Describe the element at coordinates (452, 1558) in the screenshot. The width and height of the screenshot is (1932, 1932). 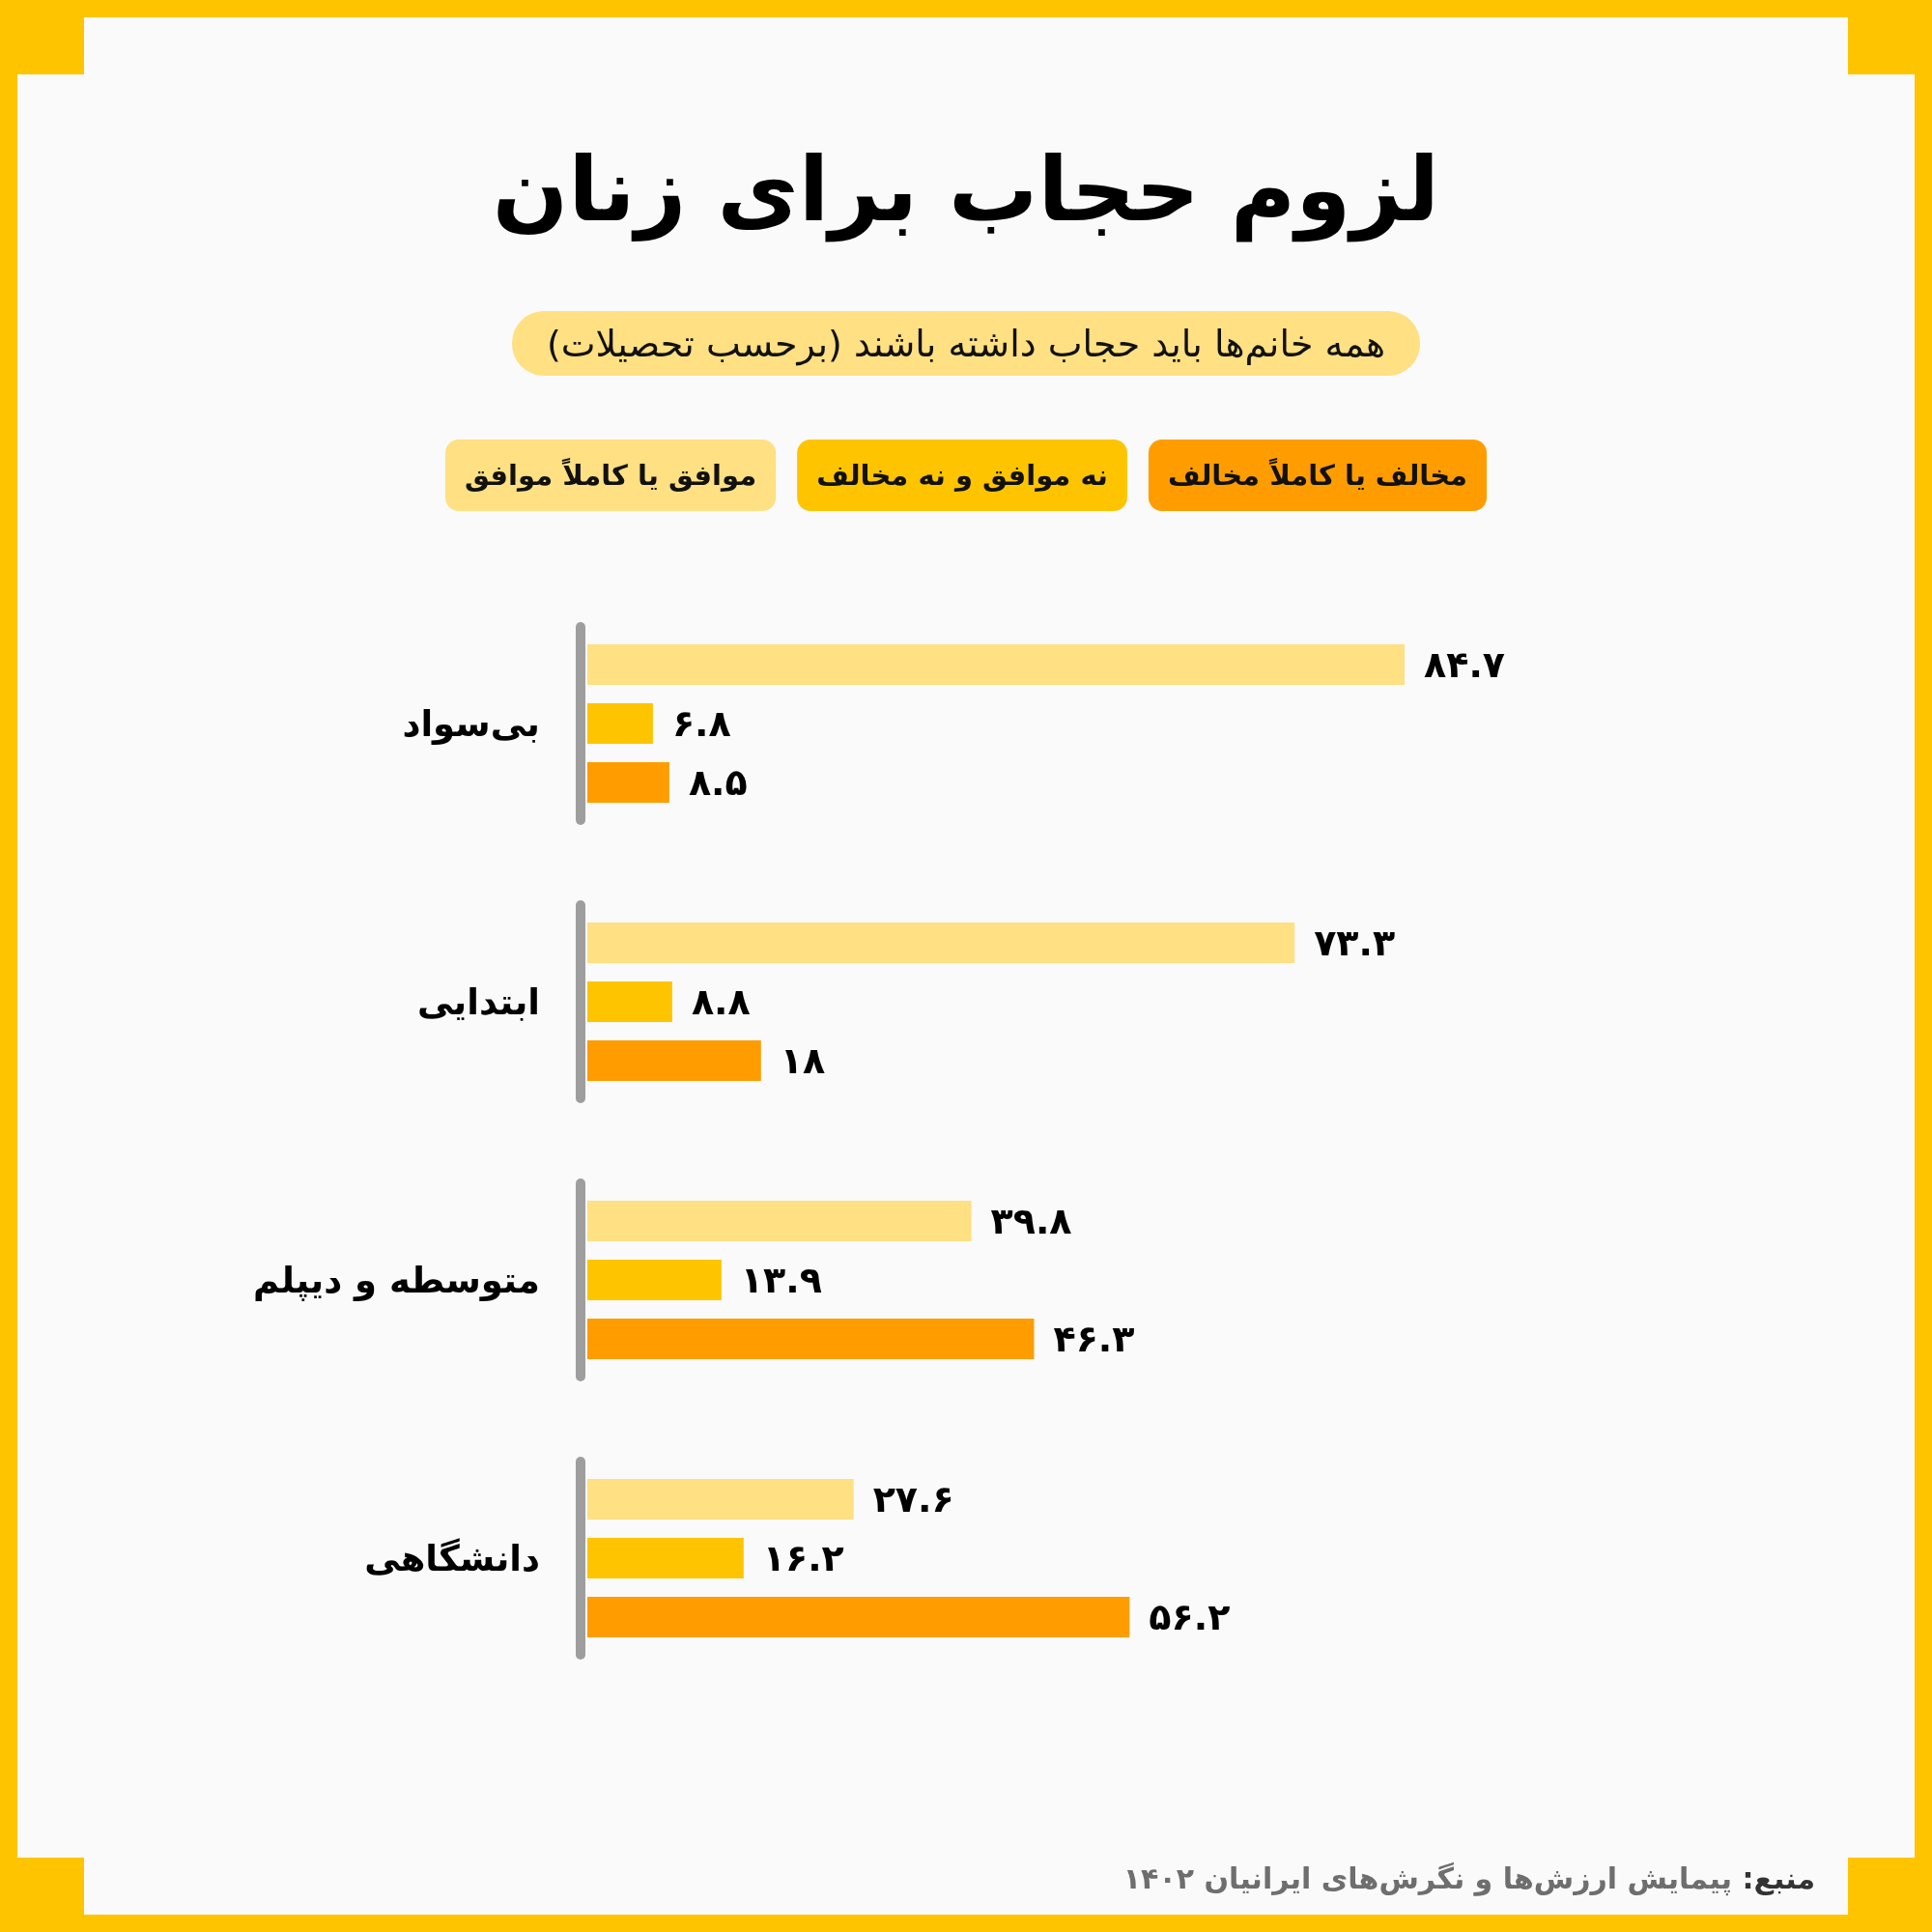
I see `y-tick-label: دانشگاهی` at that location.